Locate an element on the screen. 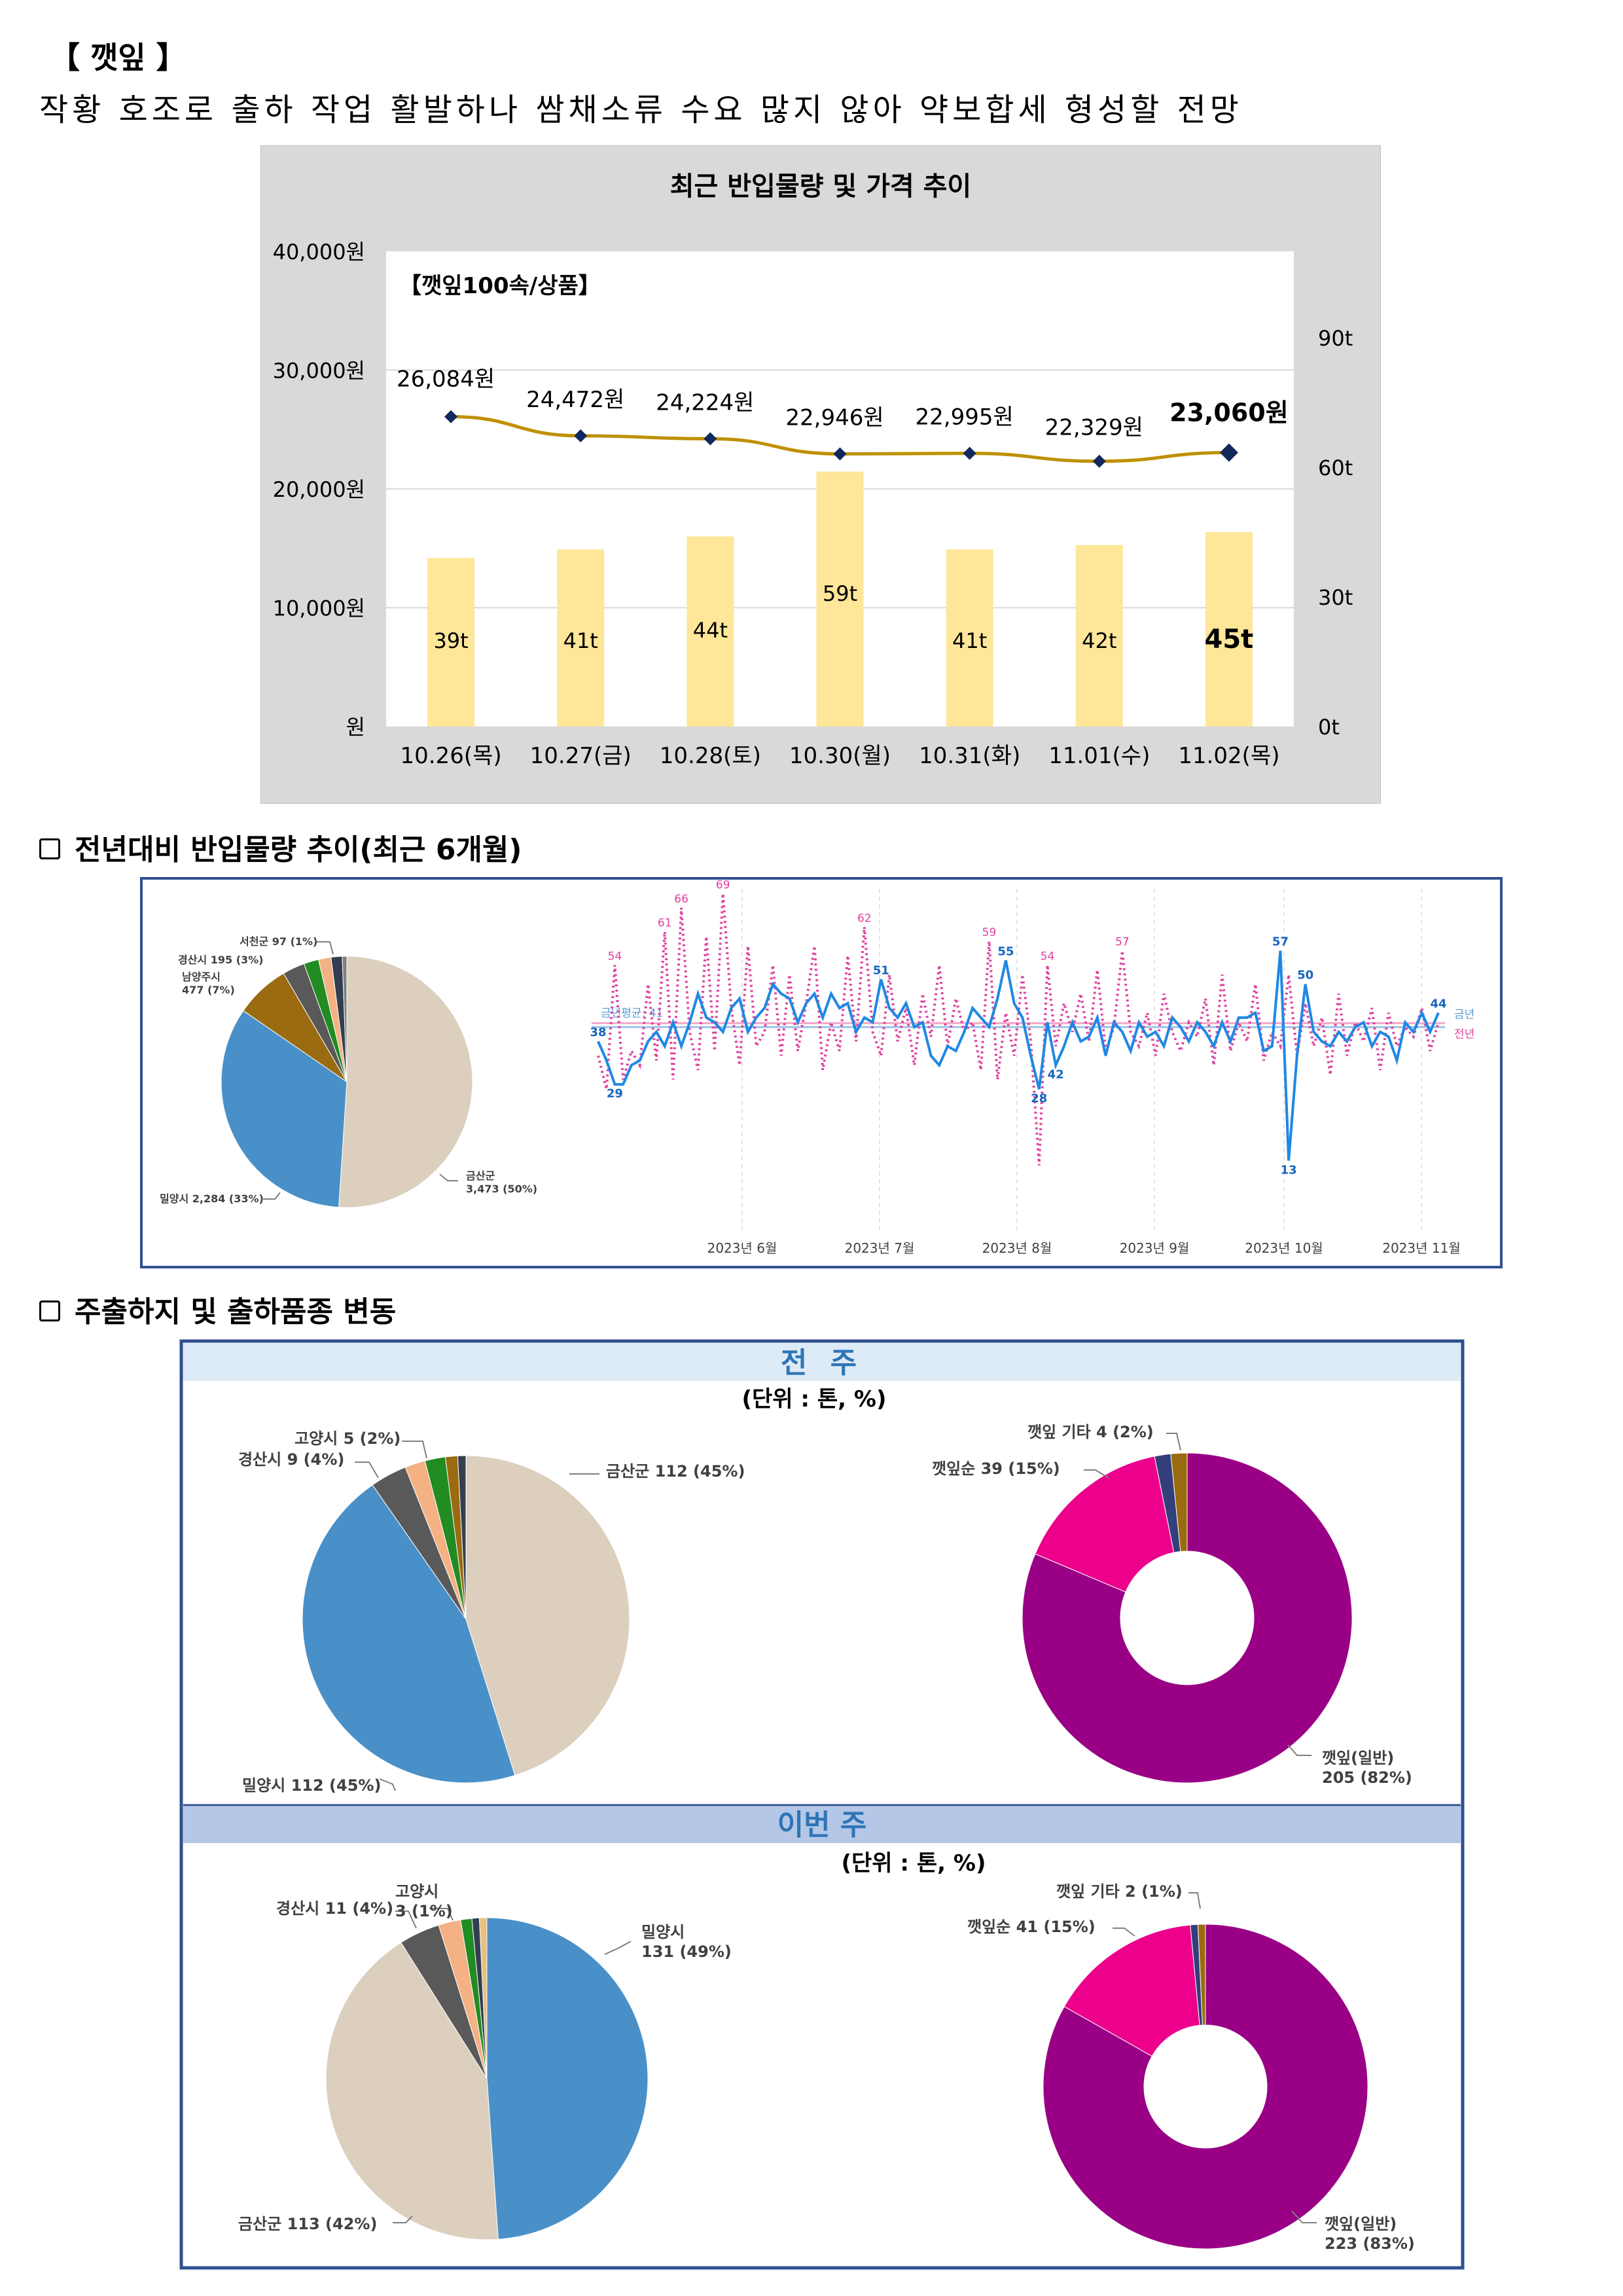  slice-sublabel: 3 (1%) is located at coordinates (424, 1911).